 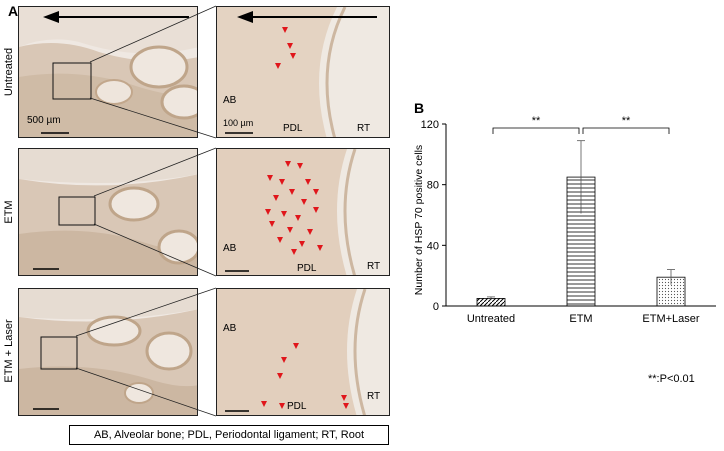 I want to click on panel-b-letter: B, so click(x=419, y=108).